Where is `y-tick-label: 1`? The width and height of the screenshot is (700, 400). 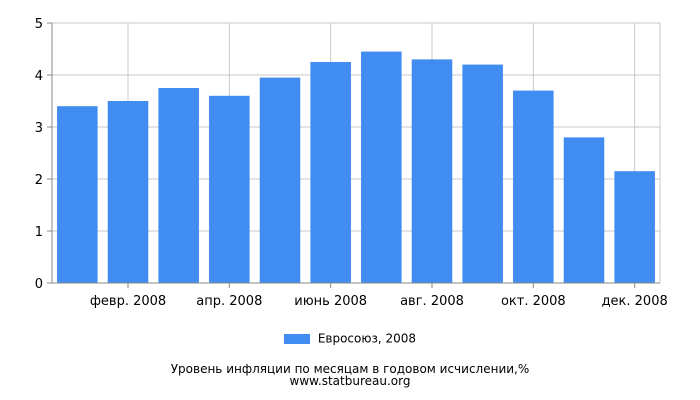 y-tick-label: 1 is located at coordinates (39, 232).